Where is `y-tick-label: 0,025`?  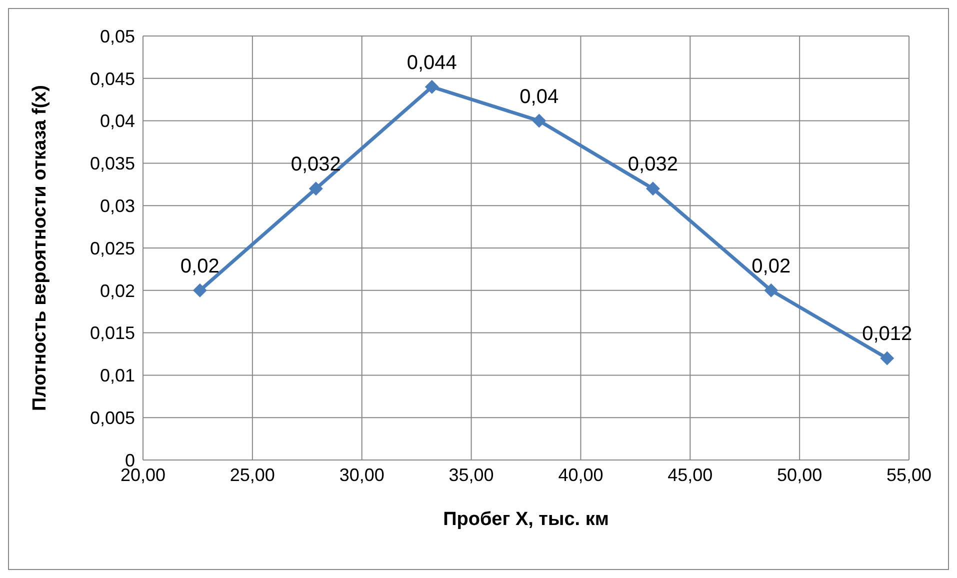 y-tick-label: 0,025 is located at coordinates (112, 248).